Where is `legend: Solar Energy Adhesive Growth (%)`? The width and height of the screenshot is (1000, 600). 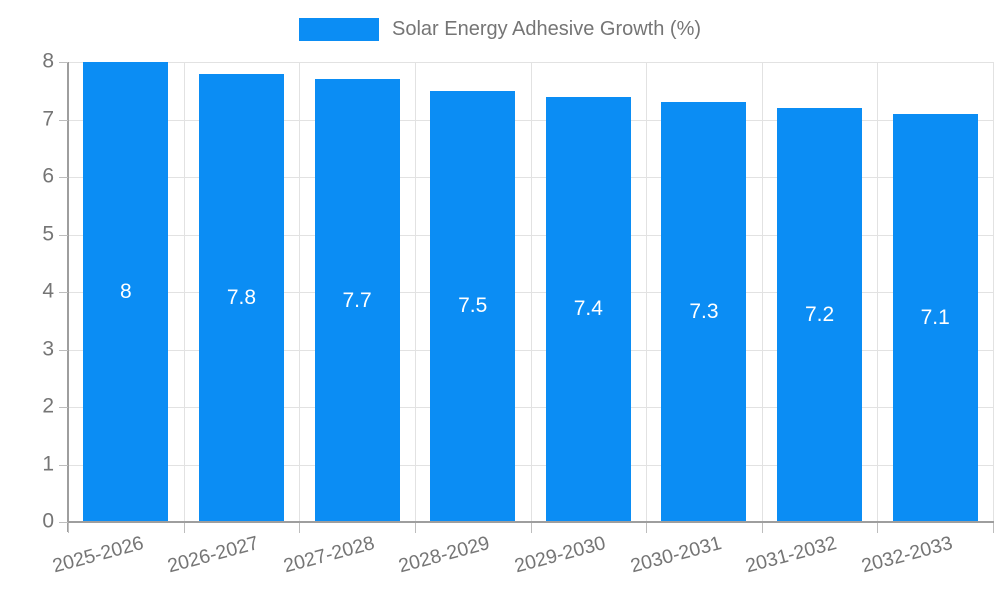
legend: Solar Energy Adhesive Growth (%) is located at coordinates (500, 29).